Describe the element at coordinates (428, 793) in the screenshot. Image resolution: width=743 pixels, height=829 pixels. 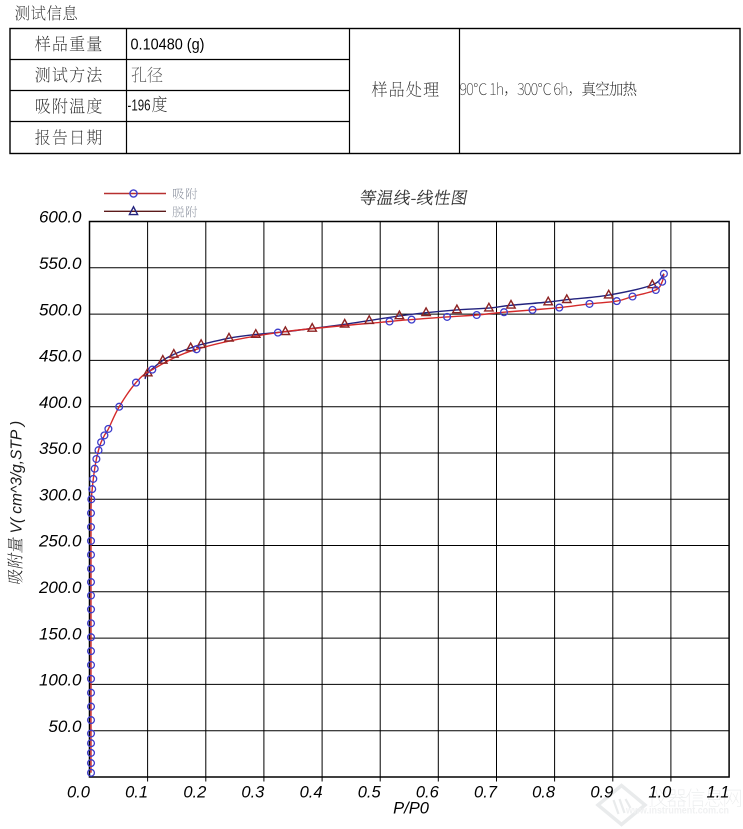
I see `svg-text: 0.6` at that location.